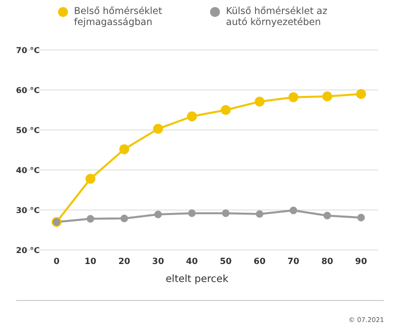 The image size is (400, 328). I want to click on legend-label: Külső hőmérséklet az autó környezetében, so click(277, 17).